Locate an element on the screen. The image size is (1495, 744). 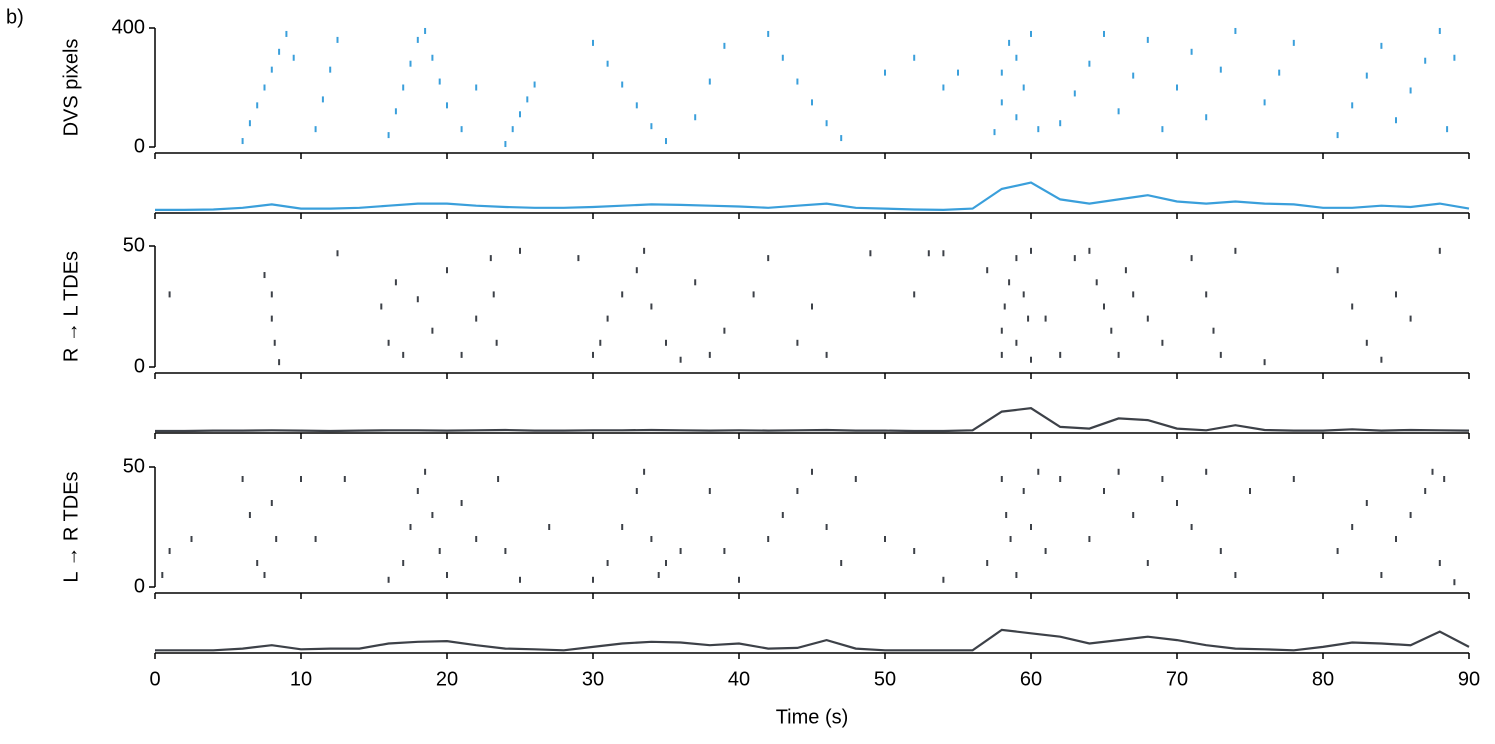
y-axis-label: L → R TDEs is located at coordinates (71, 526).